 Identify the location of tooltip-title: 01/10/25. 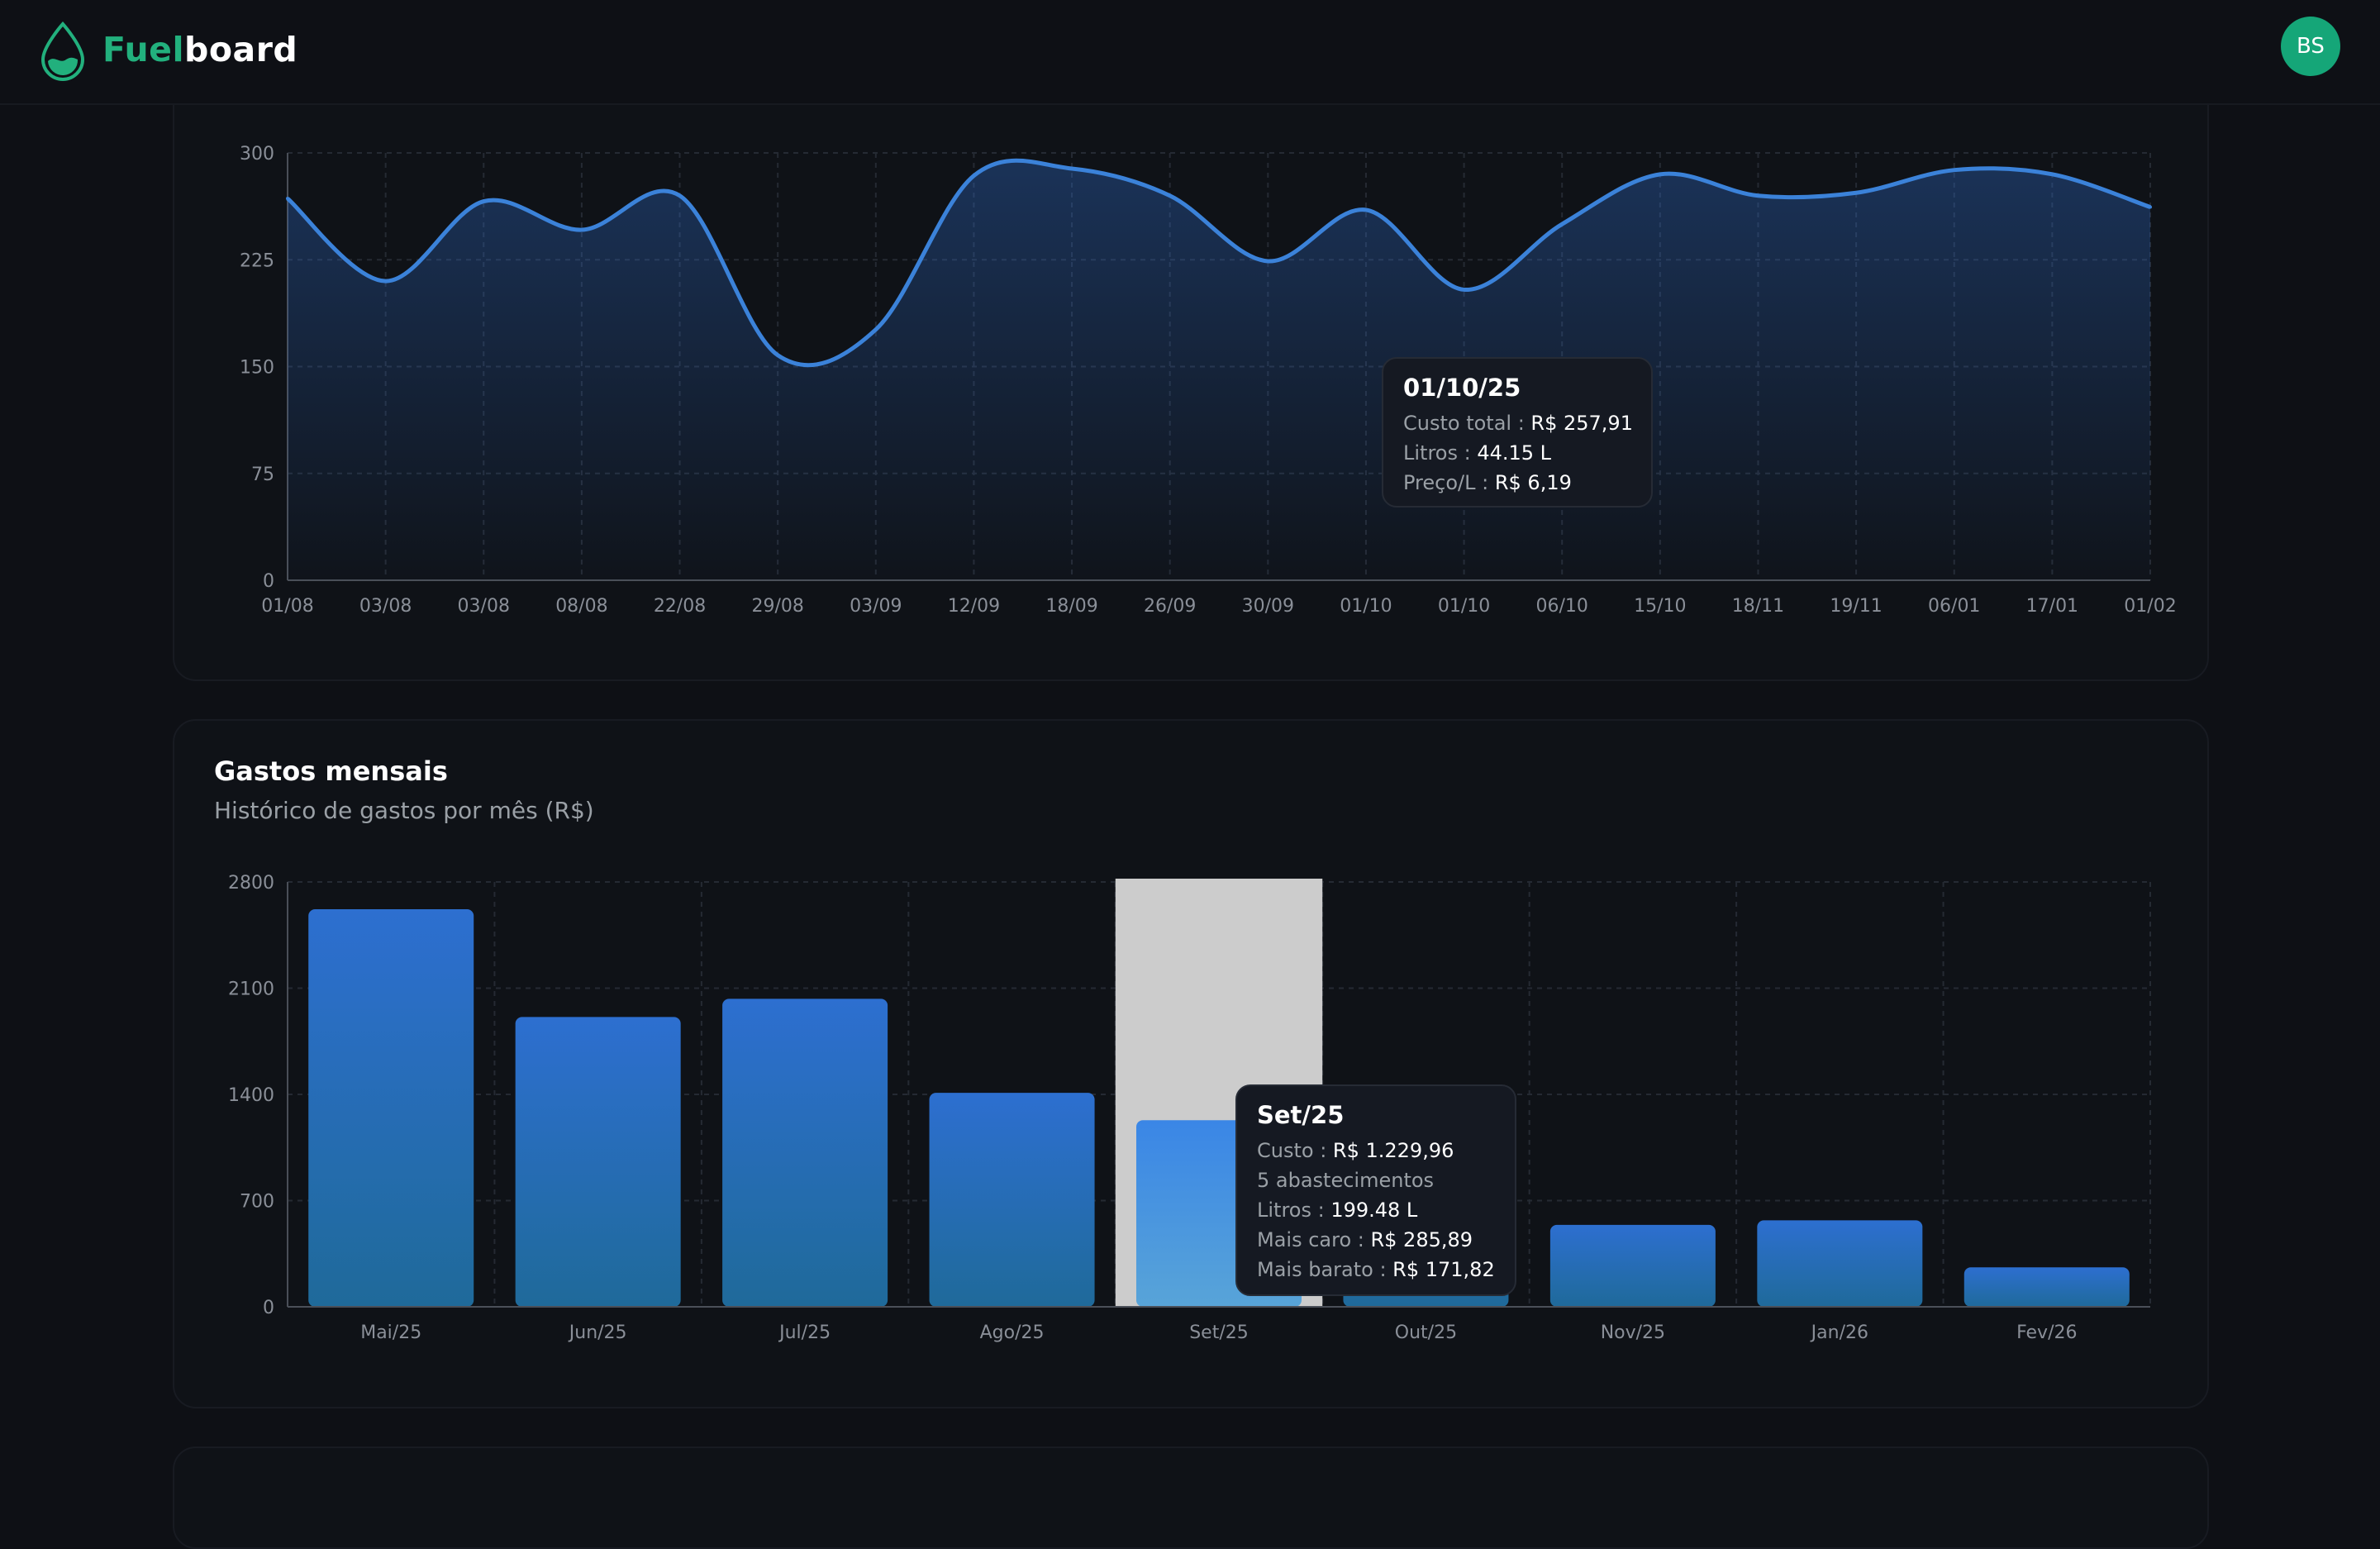
(1462, 388).